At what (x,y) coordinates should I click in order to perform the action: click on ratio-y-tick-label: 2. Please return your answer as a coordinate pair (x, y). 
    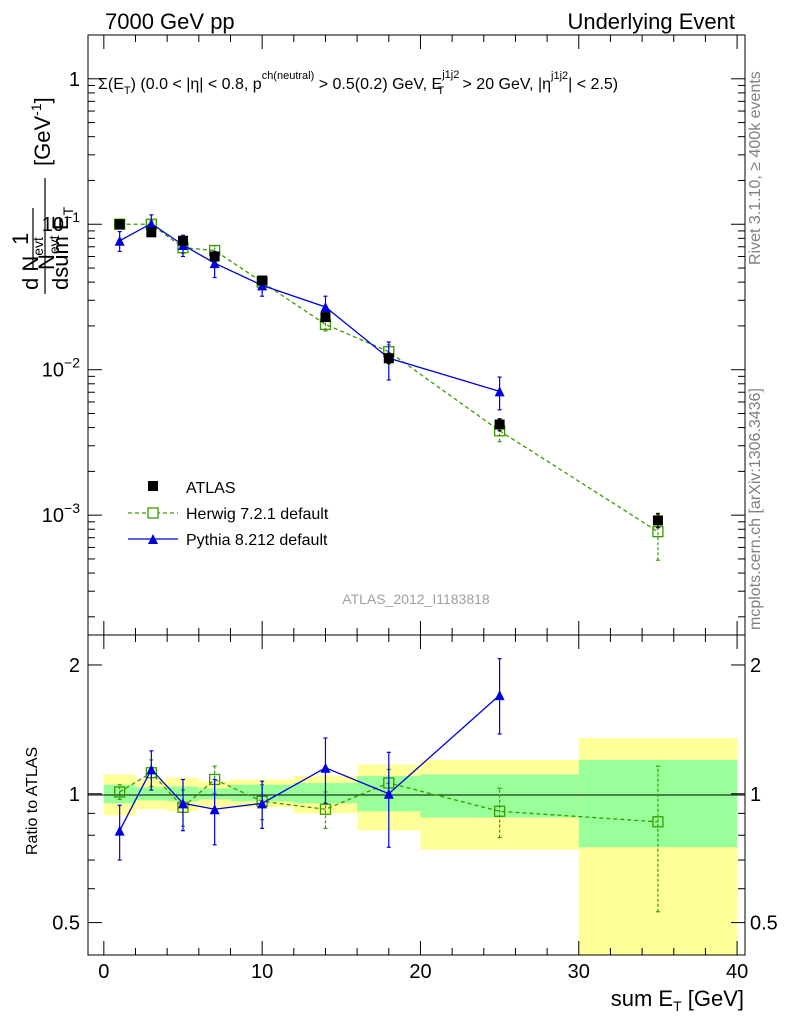
    Looking at the image, I should click on (74, 666).